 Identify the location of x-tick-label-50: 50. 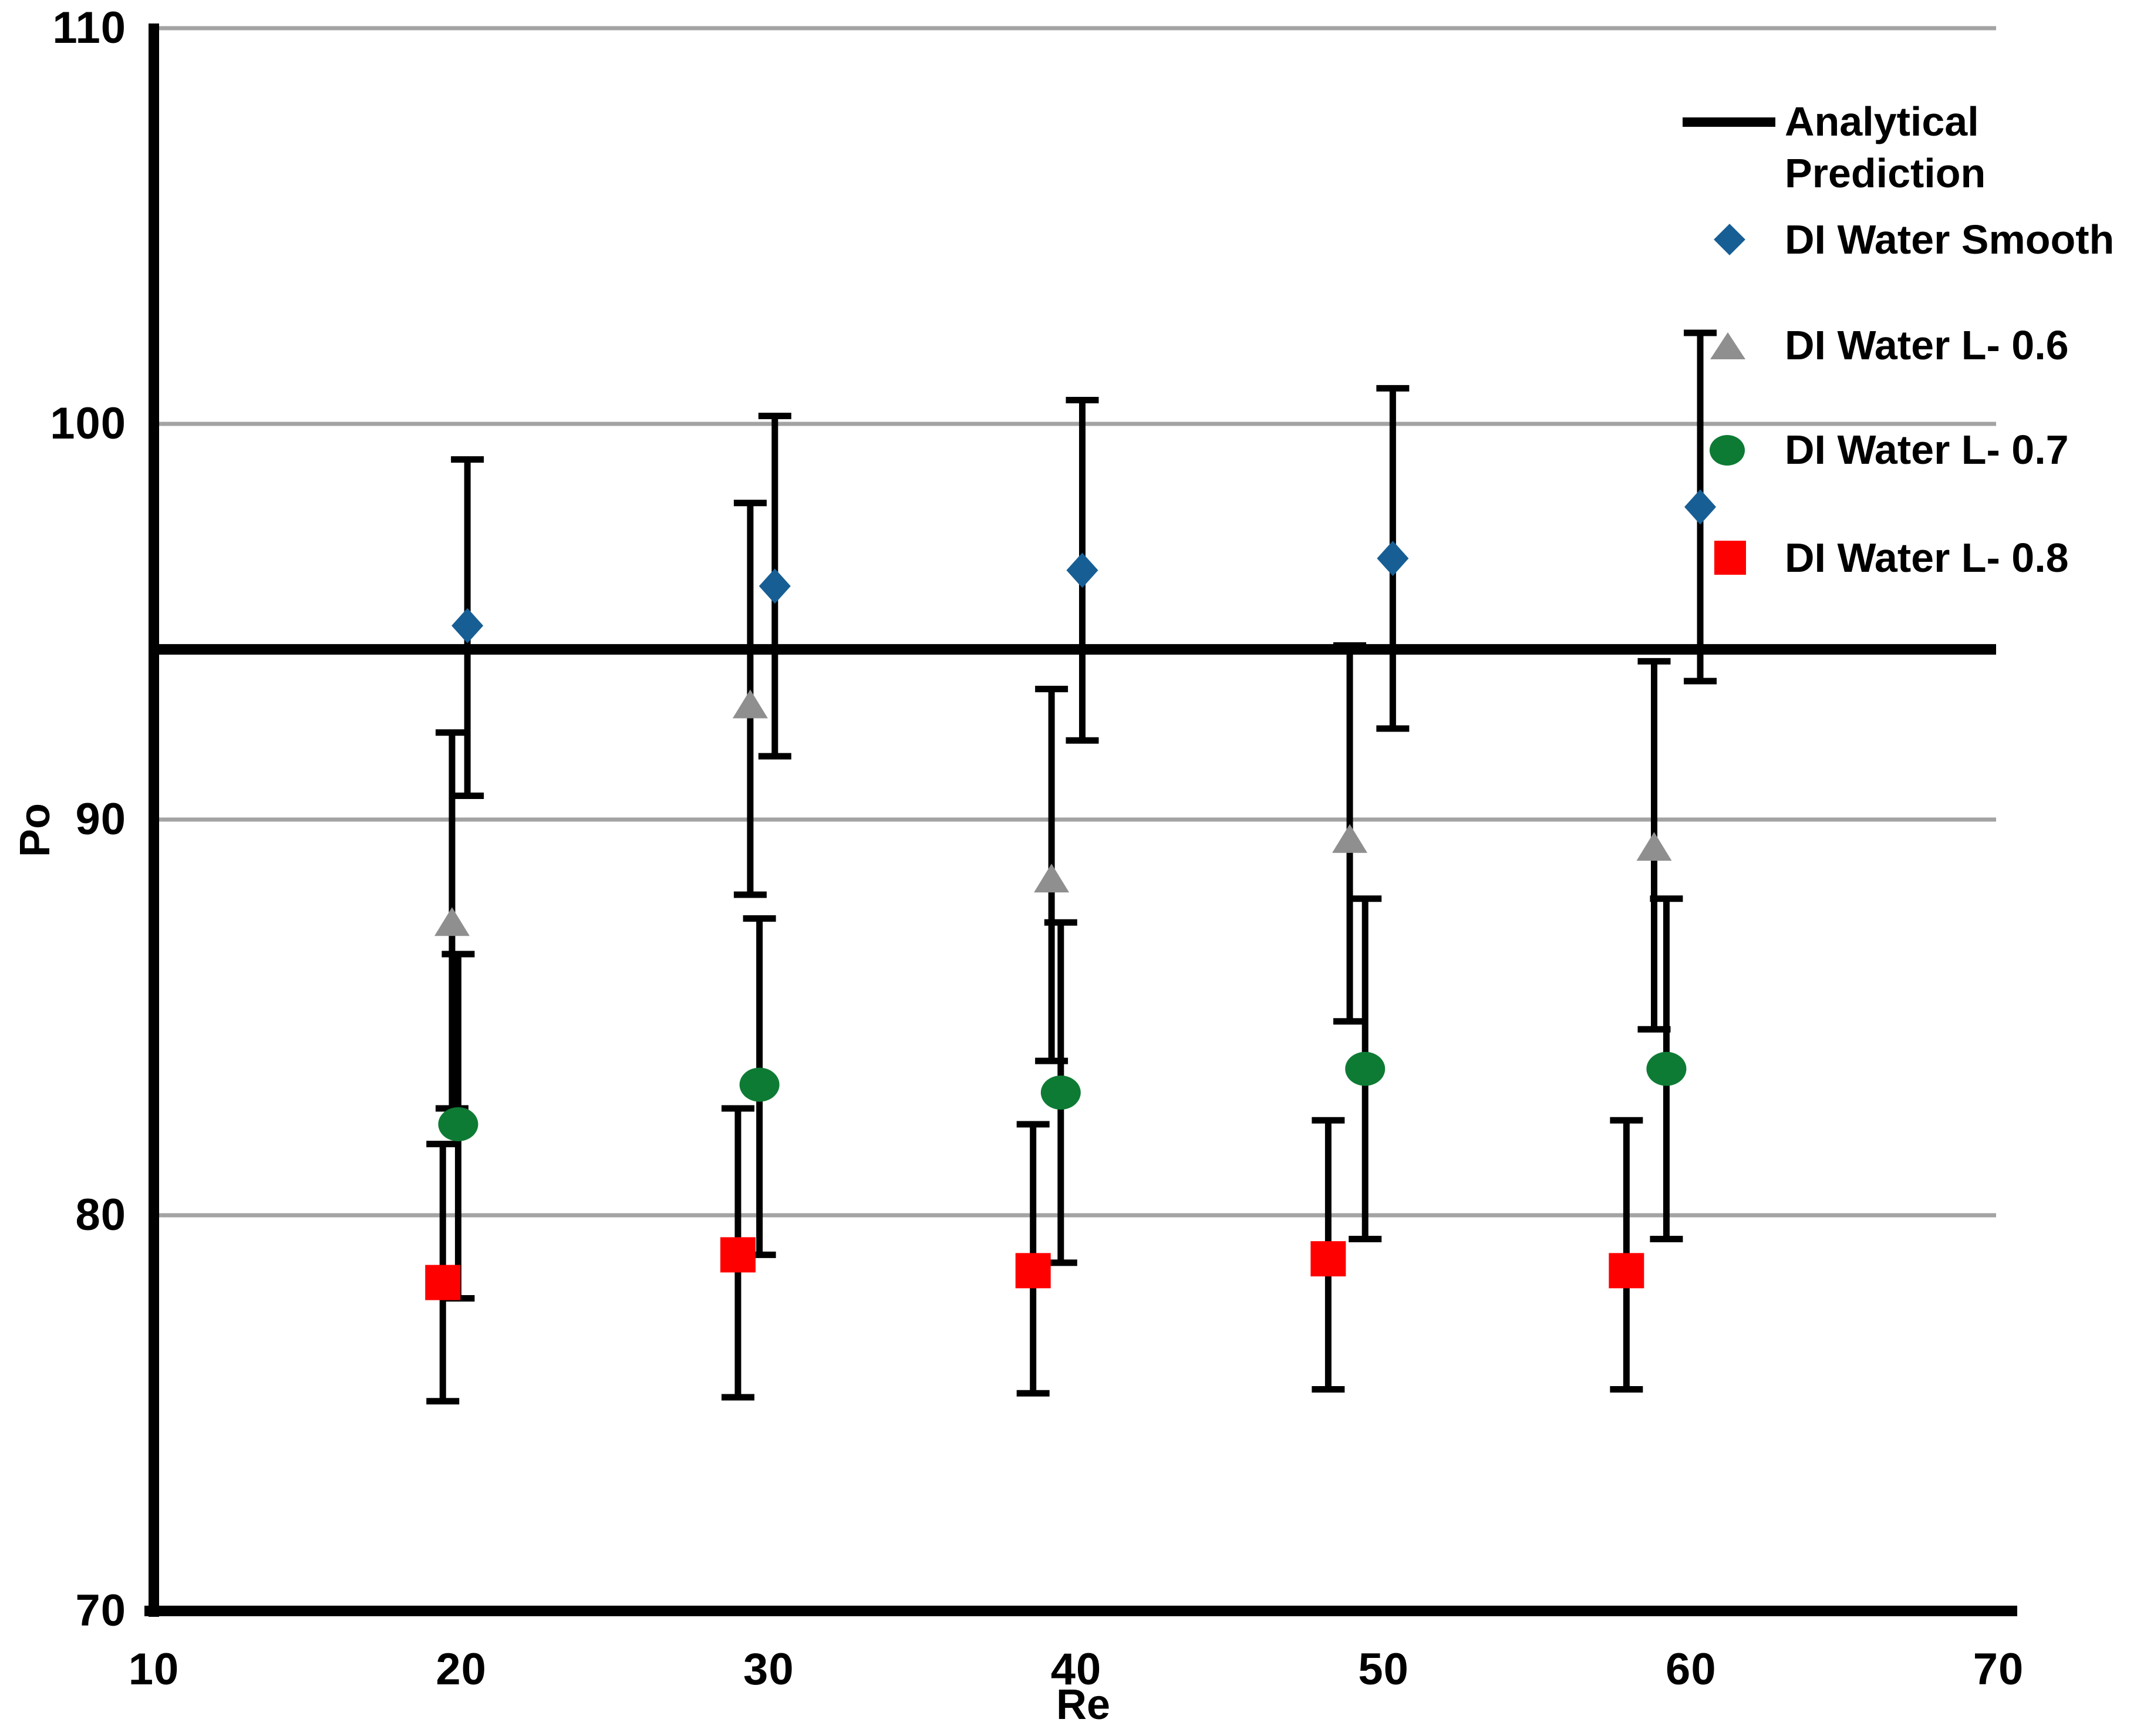
(1384, 1669).